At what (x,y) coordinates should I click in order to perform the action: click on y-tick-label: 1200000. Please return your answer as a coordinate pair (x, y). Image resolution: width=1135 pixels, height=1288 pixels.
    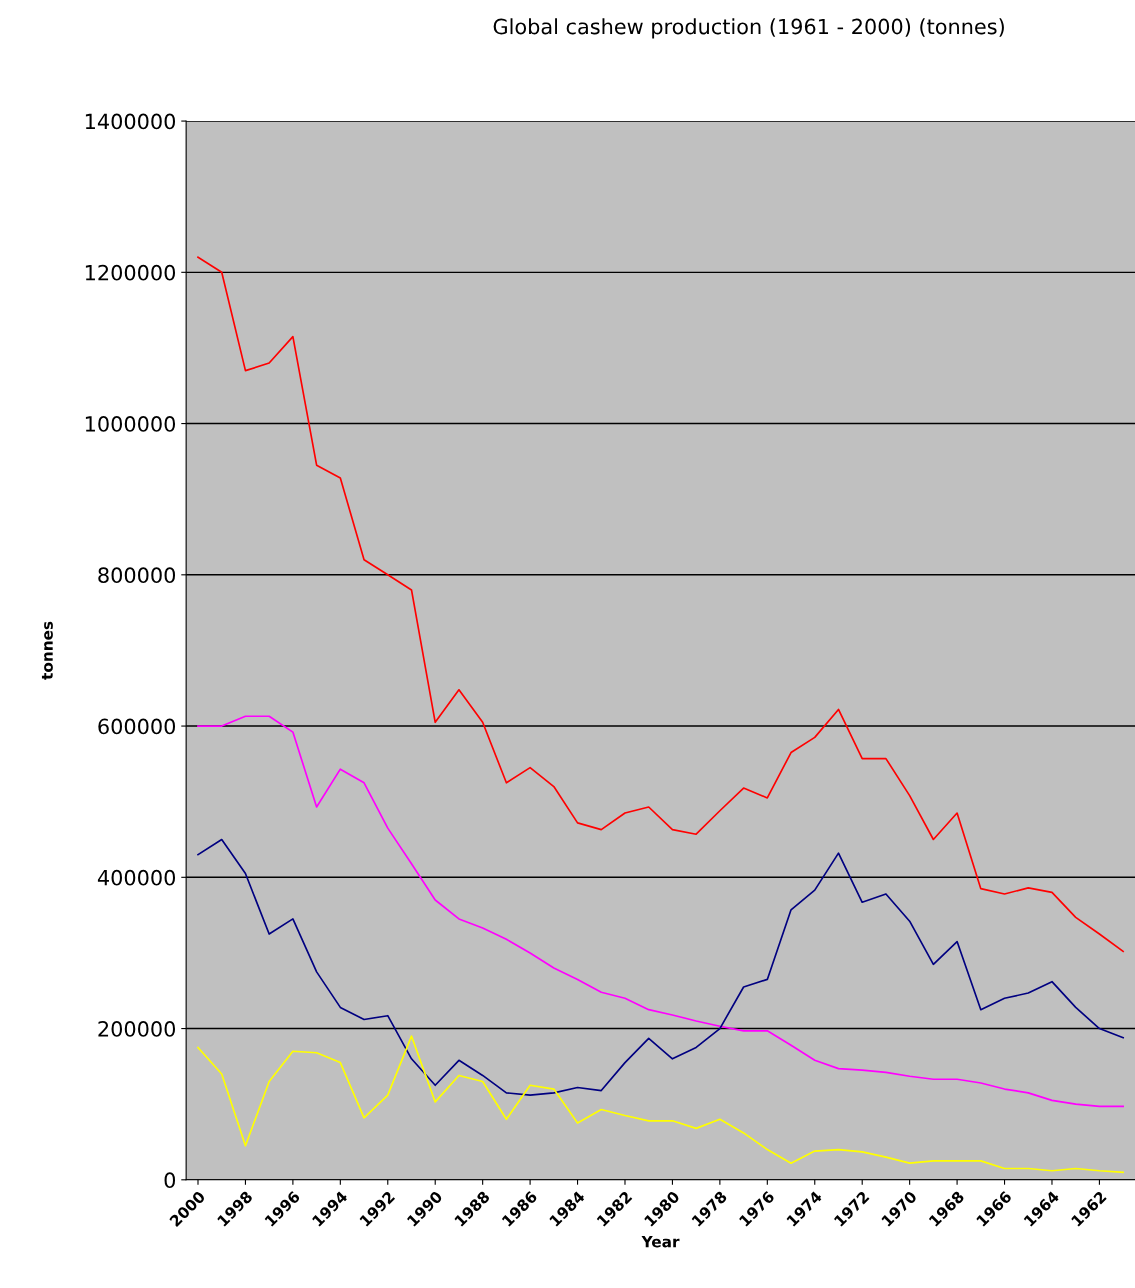
    Looking at the image, I should click on (130, 272).